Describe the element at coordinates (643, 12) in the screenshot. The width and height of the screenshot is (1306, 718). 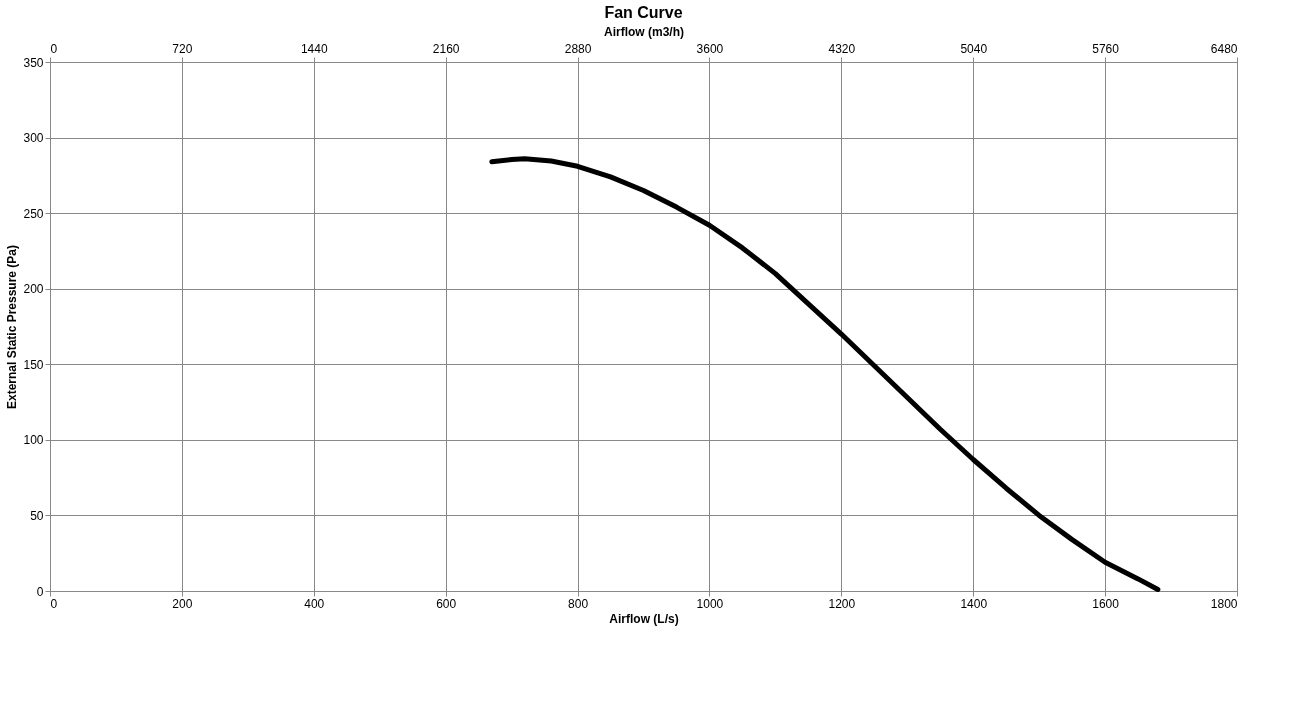
I see `chart-title: Fan Curve` at that location.